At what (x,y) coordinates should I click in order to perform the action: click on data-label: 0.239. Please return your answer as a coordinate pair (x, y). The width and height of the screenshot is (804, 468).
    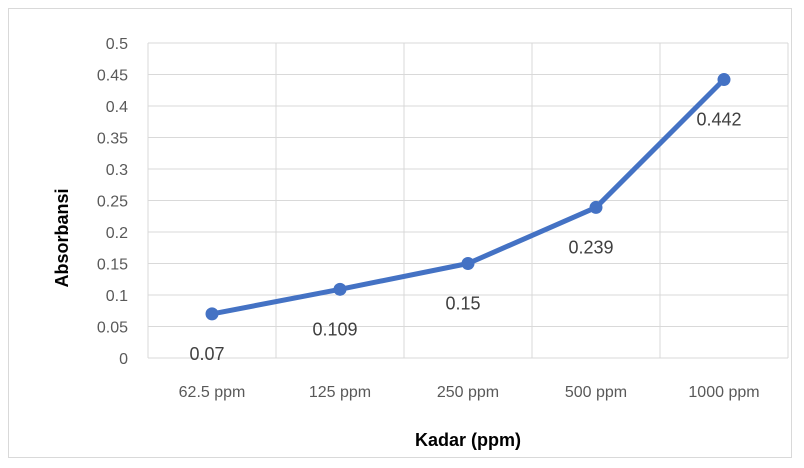
    Looking at the image, I should click on (590, 247).